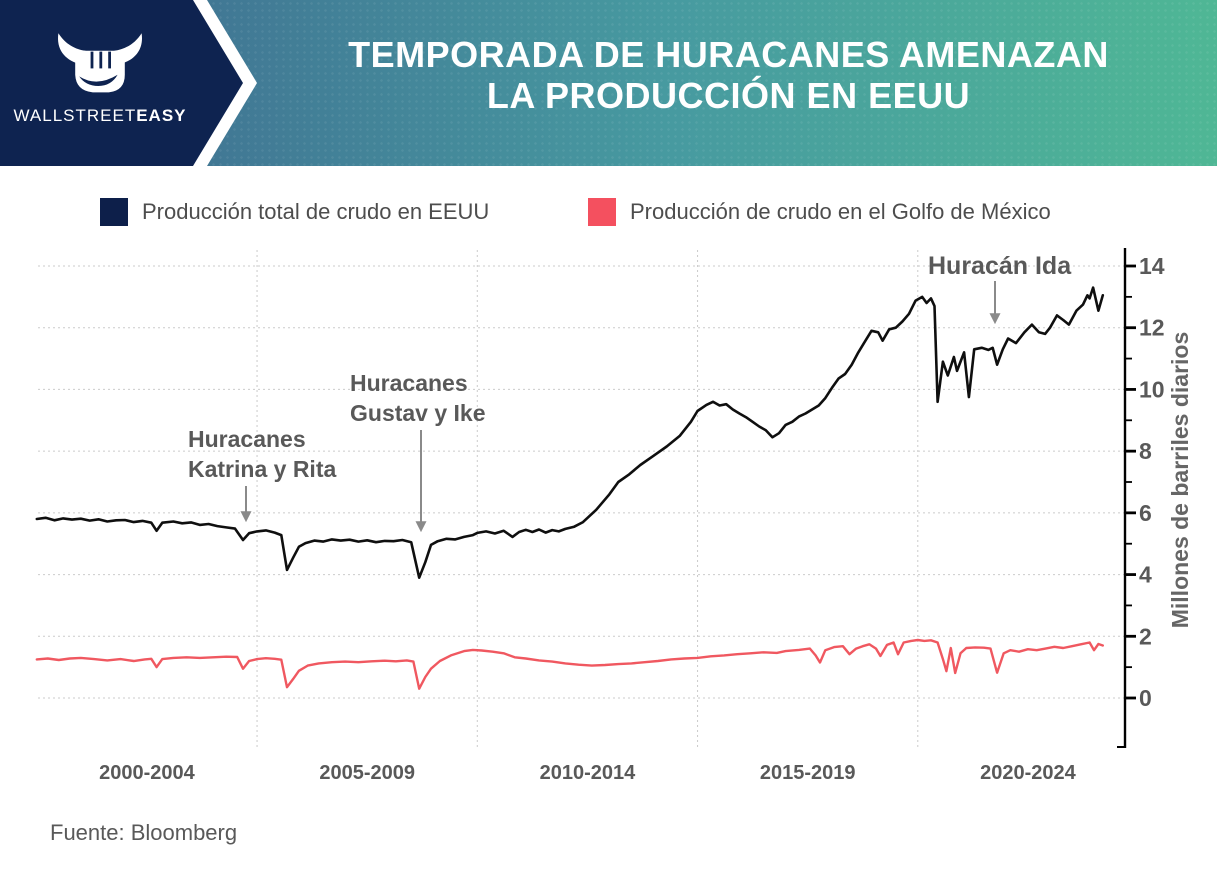 Image resolution: width=1217 pixels, height=888 pixels. Describe the element at coordinates (728, 54) in the screenshot. I see `page-title-line1: TEMPORADA DE HURACANES AMENAZAN` at that location.